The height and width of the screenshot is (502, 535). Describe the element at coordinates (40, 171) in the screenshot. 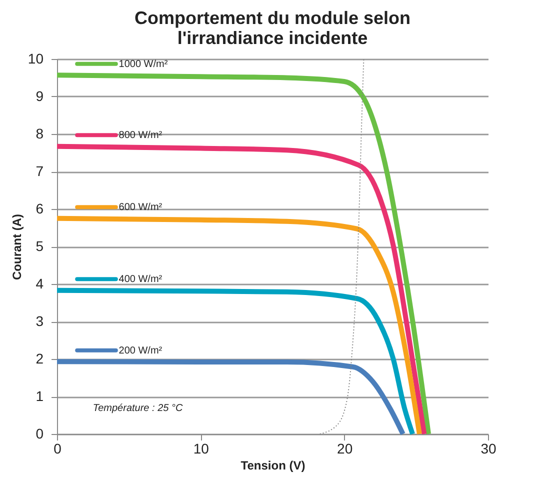

I see `y-tick-label: 7` at that location.